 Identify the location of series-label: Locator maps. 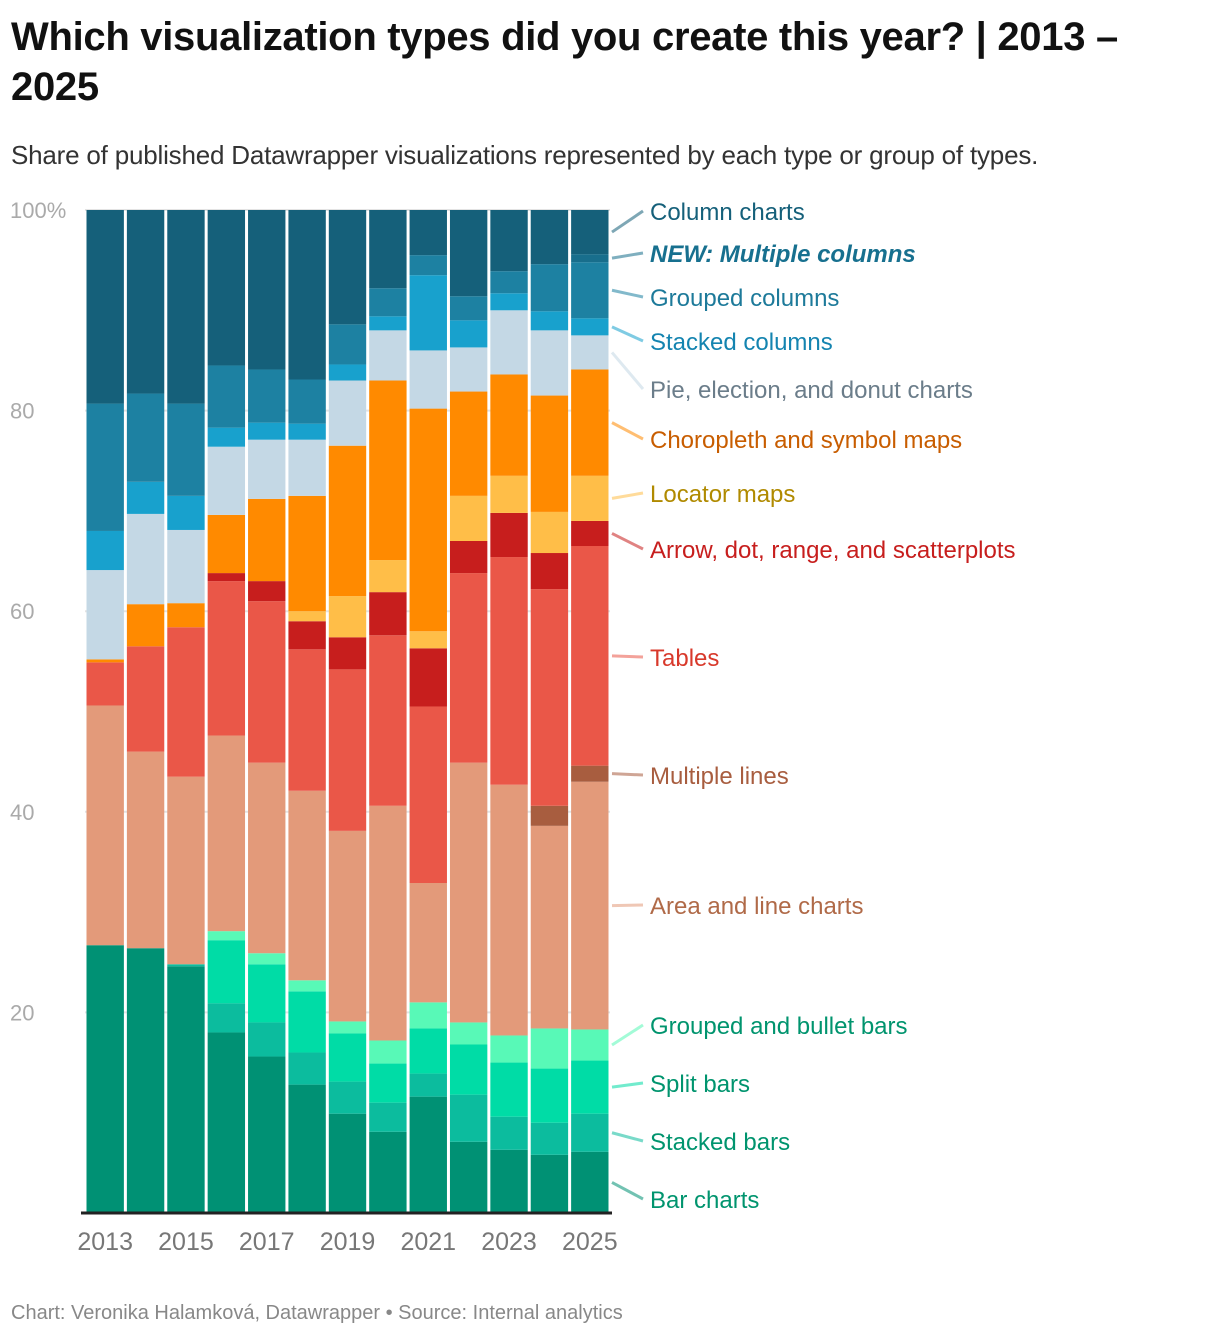
(722, 494).